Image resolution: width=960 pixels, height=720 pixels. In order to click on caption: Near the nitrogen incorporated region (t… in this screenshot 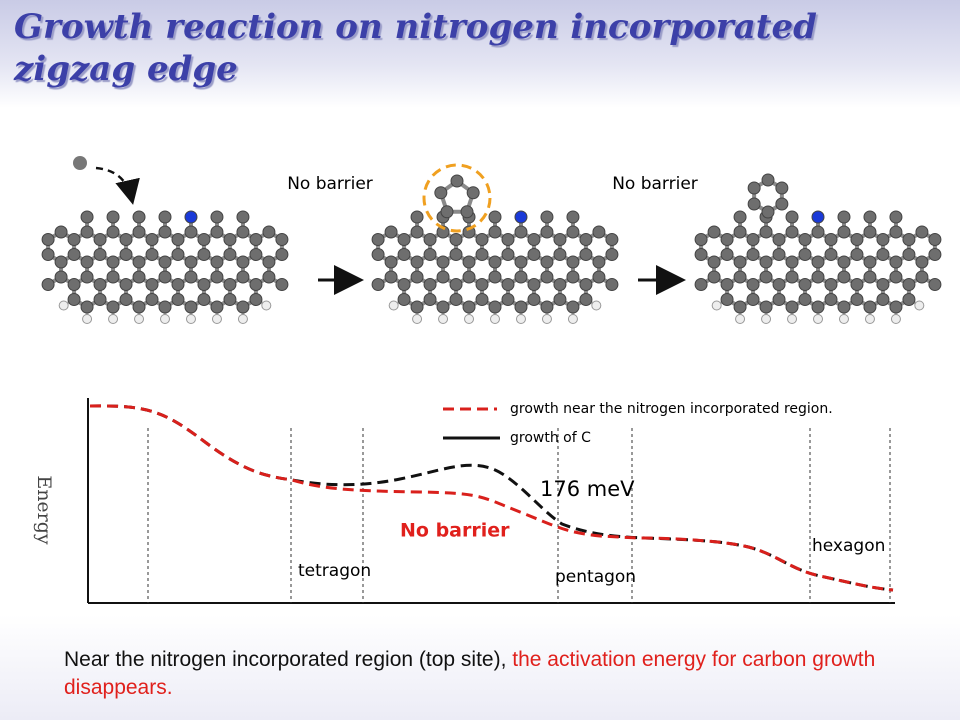, I will do `click(494, 674)`.